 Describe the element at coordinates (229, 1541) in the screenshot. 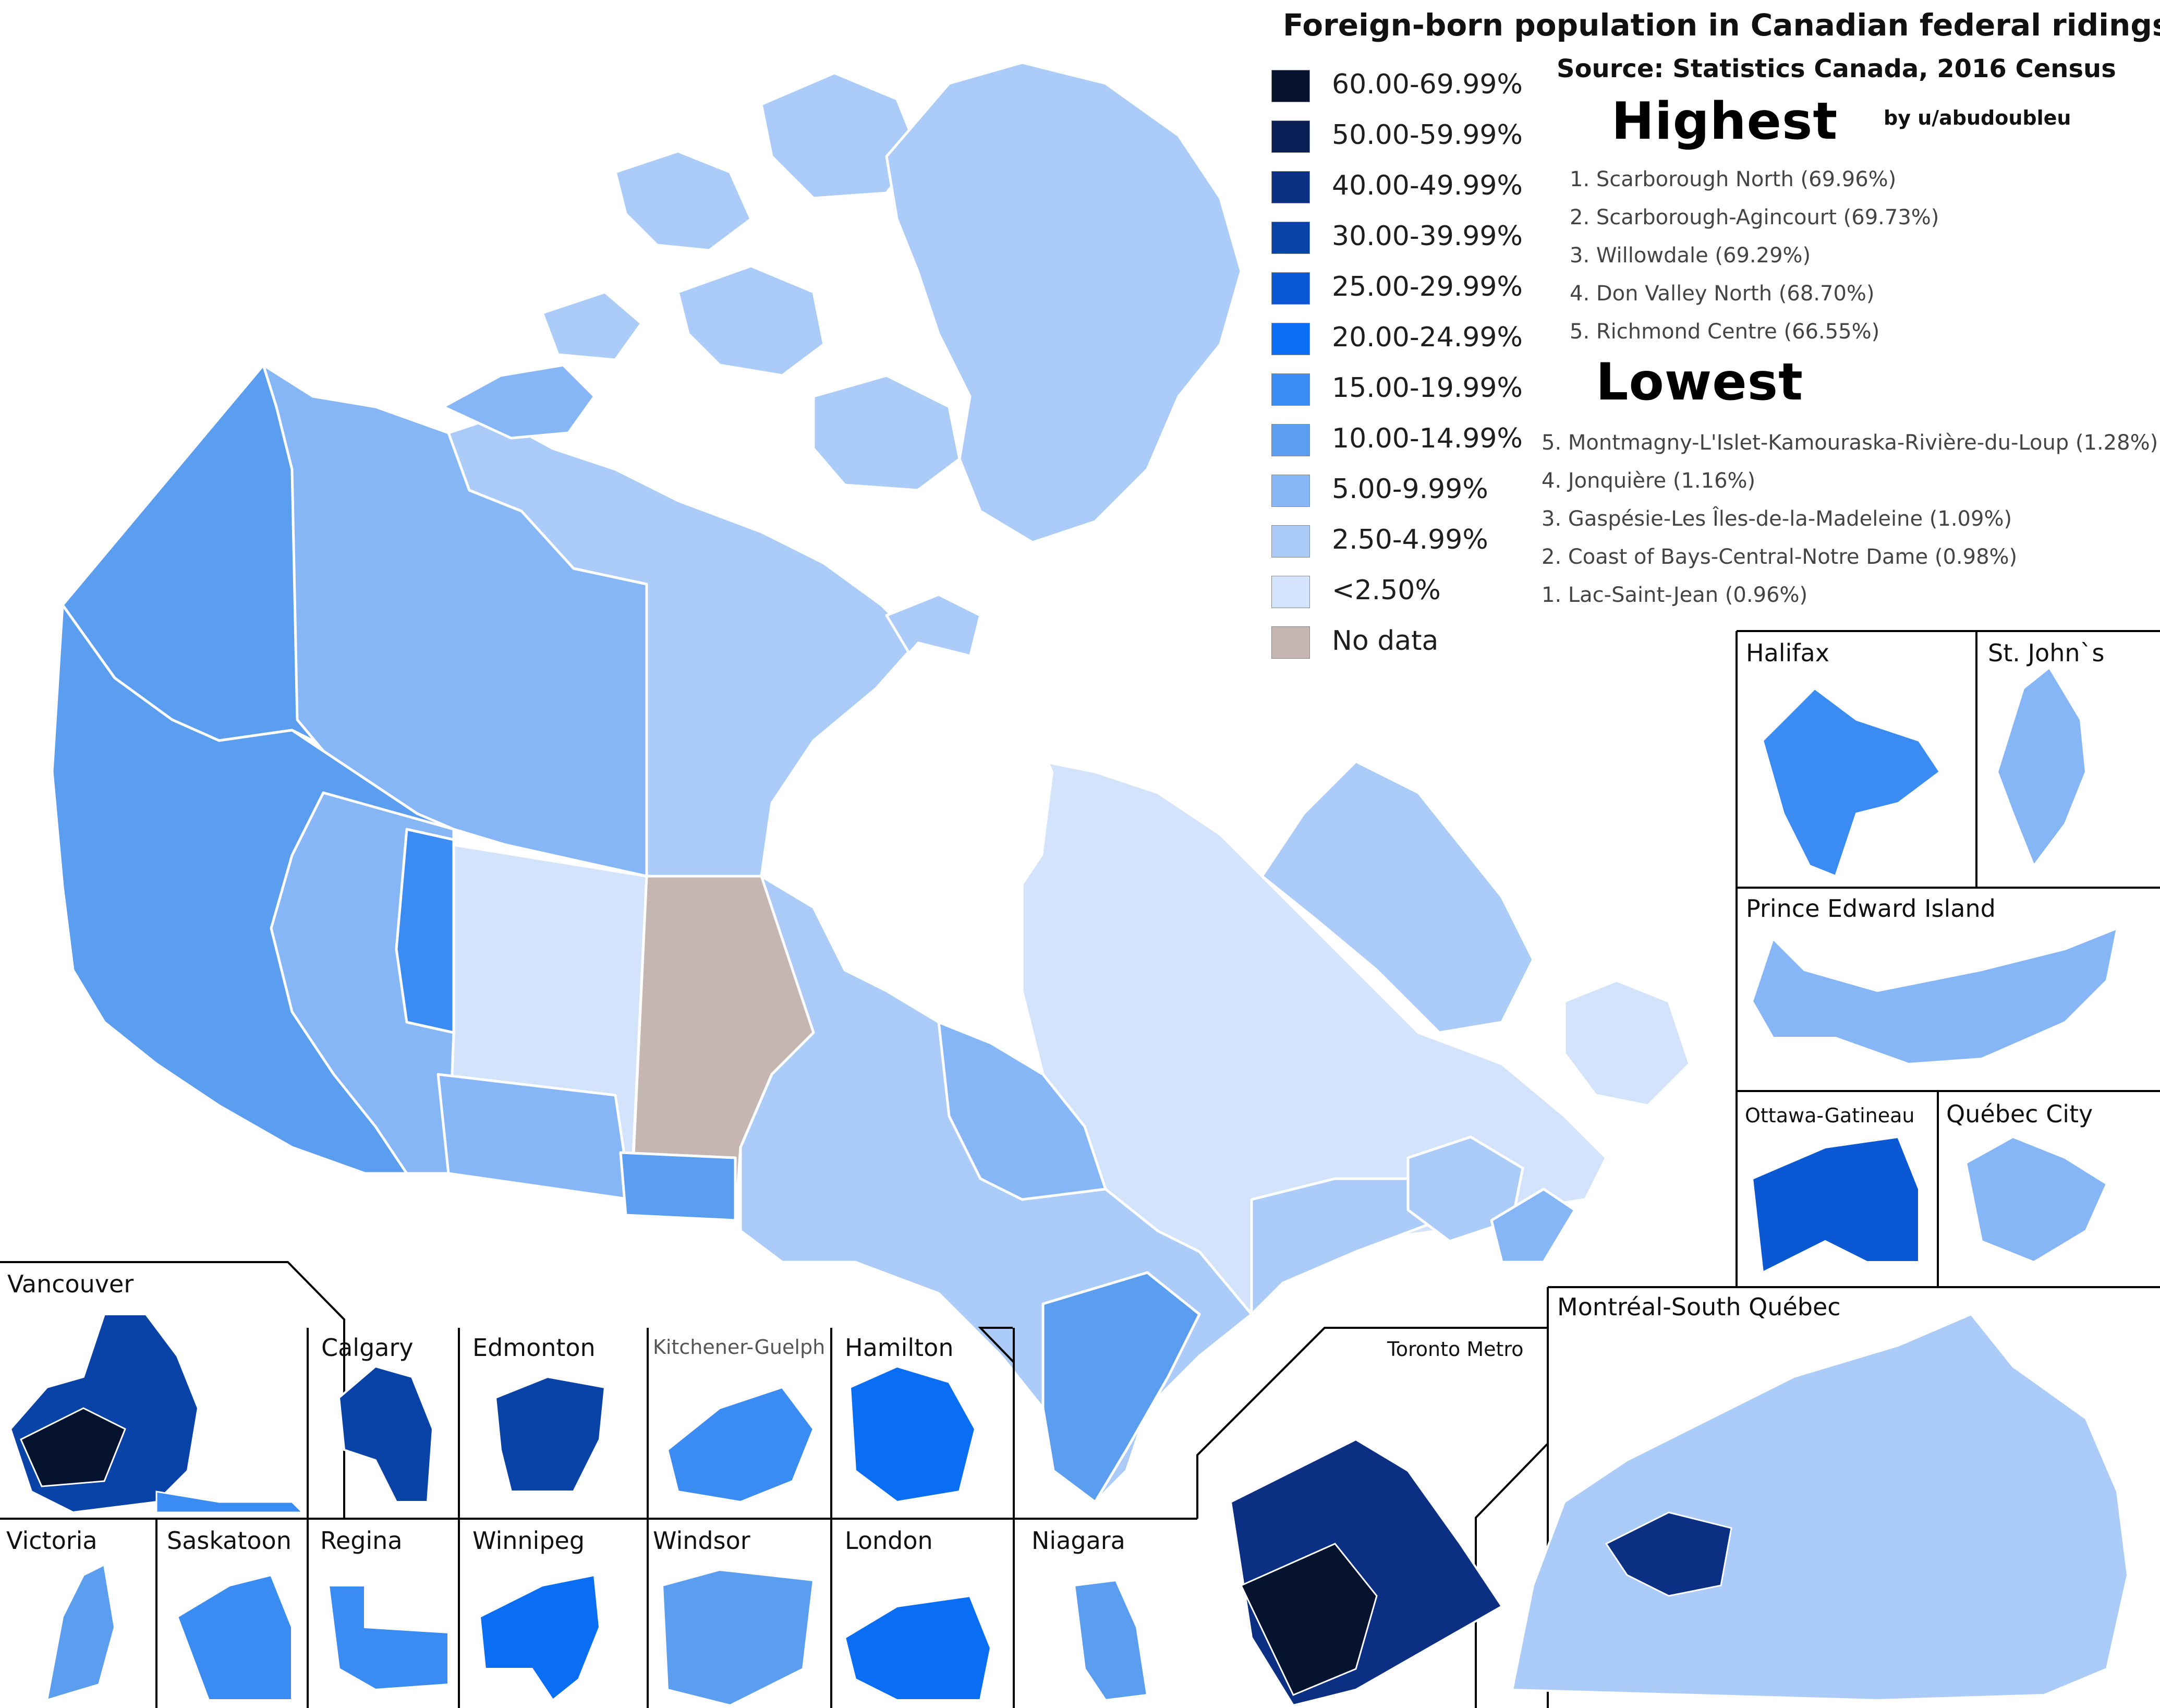

I see `inset-label-saskatoon: Saskatoon` at that location.